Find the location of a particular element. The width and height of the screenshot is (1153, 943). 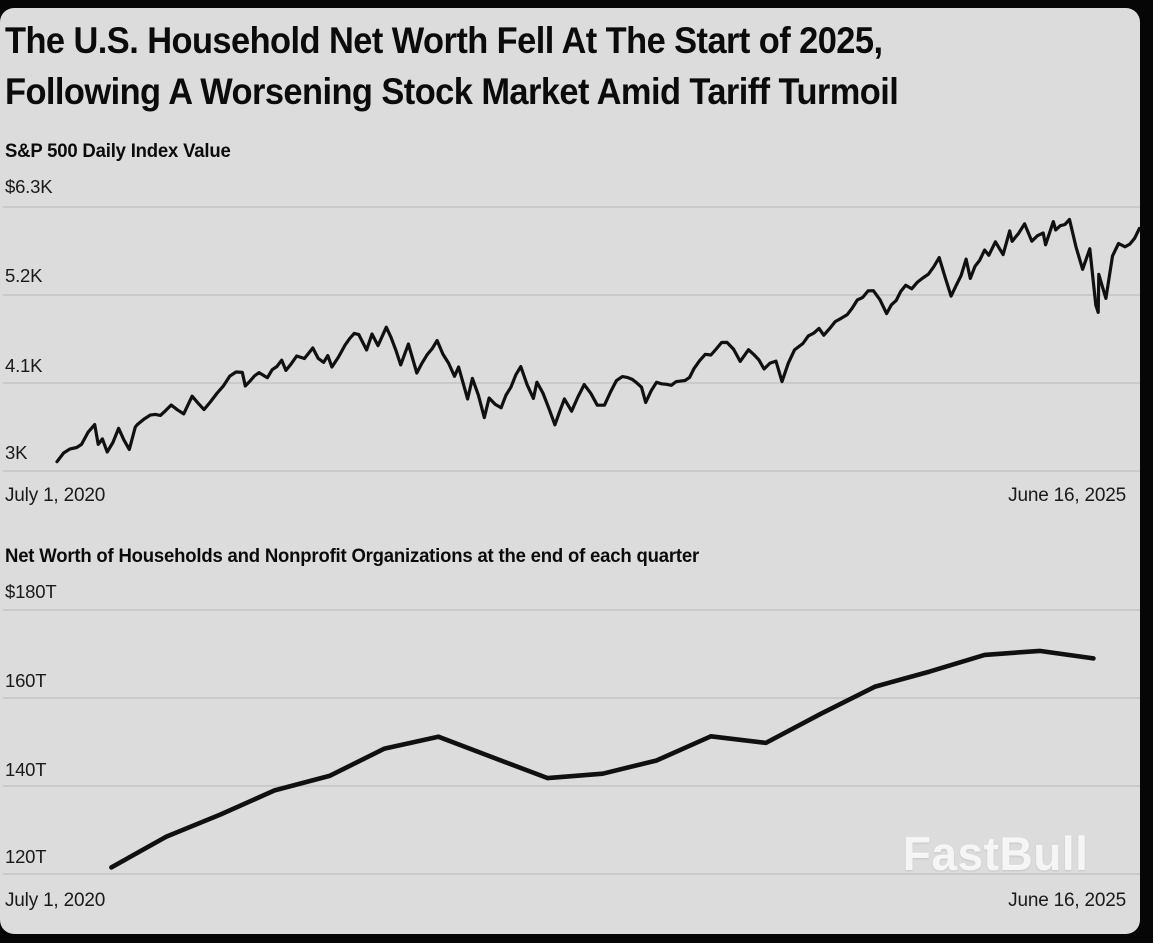

networth-ytick-120: 120T is located at coordinates (26, 856).